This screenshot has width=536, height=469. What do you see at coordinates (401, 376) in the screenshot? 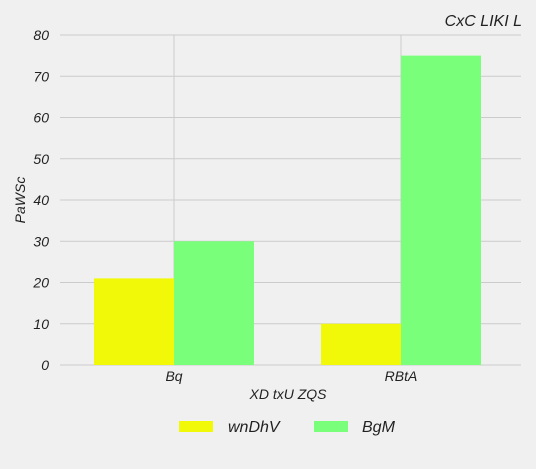
I see `x-tick-label: RBtA` at bounding box center [401, 376].